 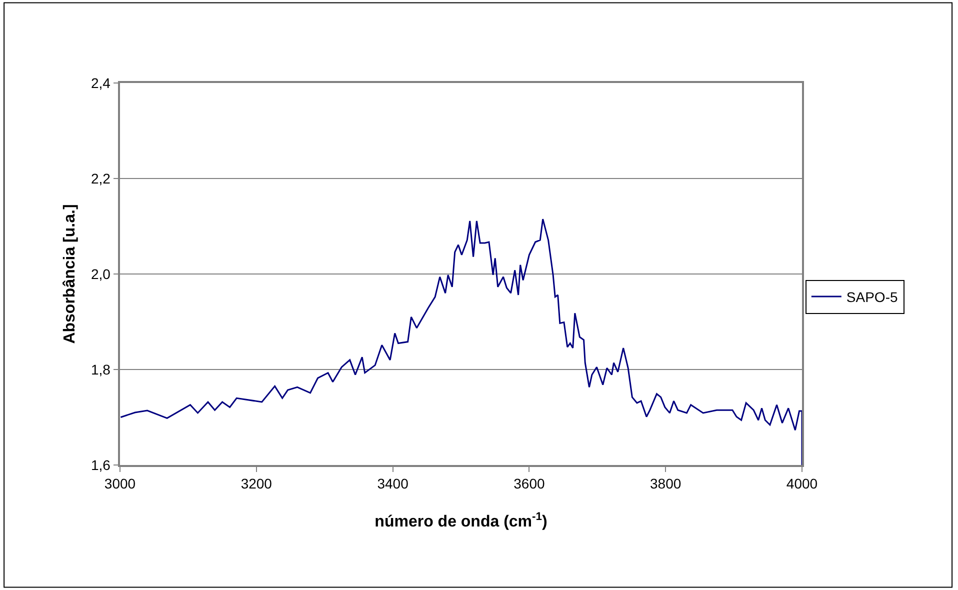 I want to click on x-tick-label: 3400, so click(x=393, y=484).